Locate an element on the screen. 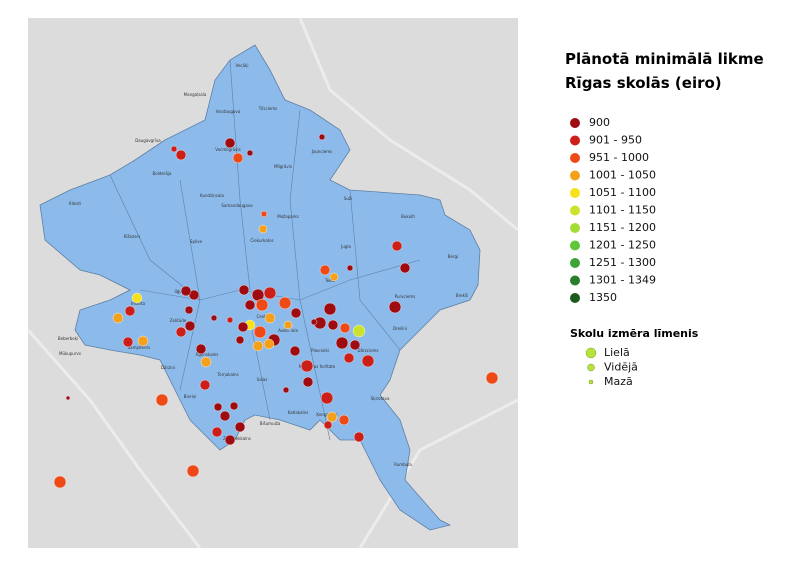 The height and width of the screenshot is (566, 800). district-label: Mīlgrāvis is located at coordinates (283, 166).